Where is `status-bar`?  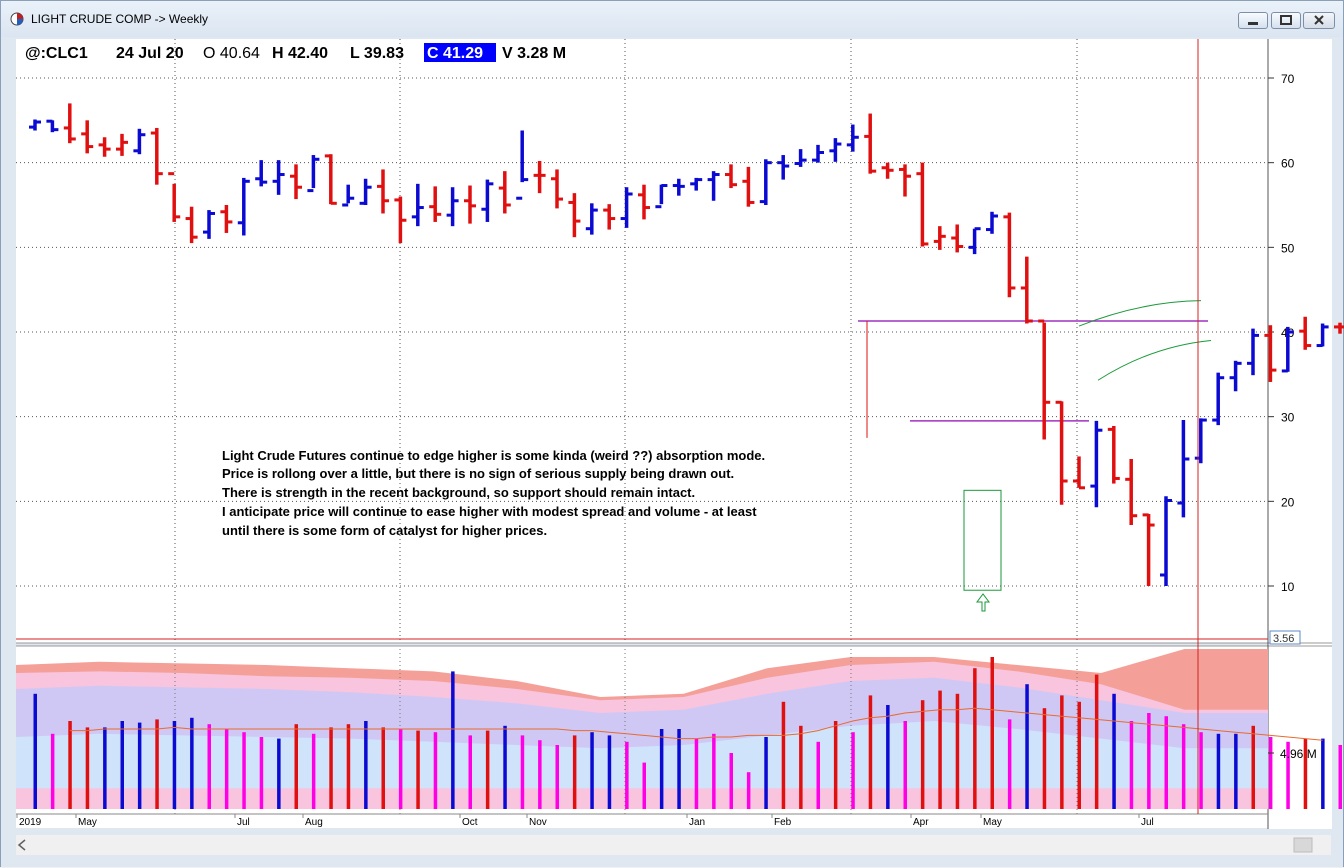
status-bar is located at coordinates (672, 862).